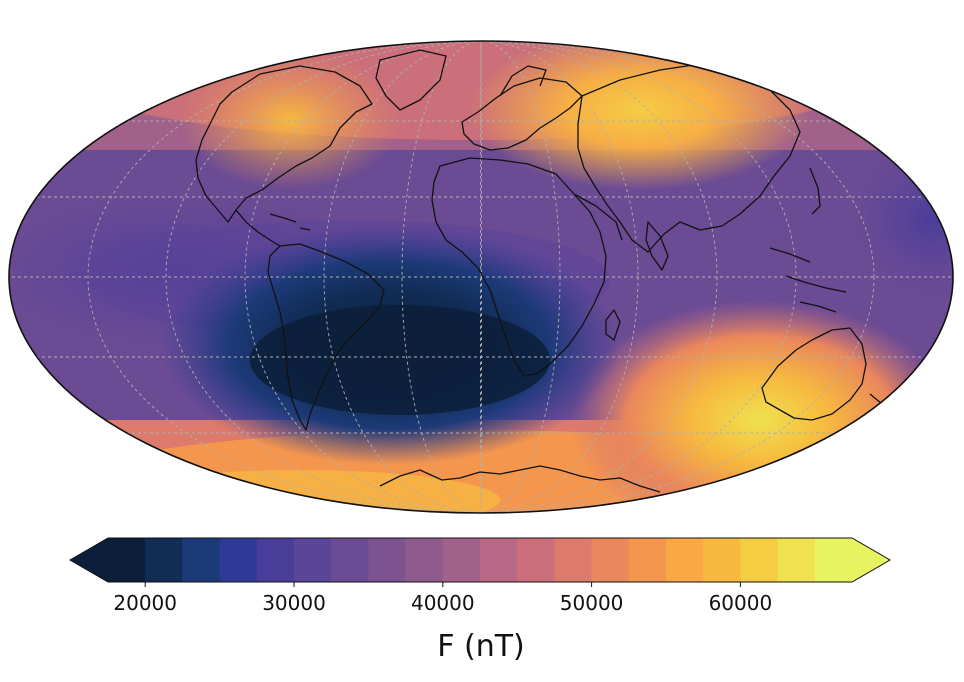  I want to click on australia-coast, so click(814, 374).